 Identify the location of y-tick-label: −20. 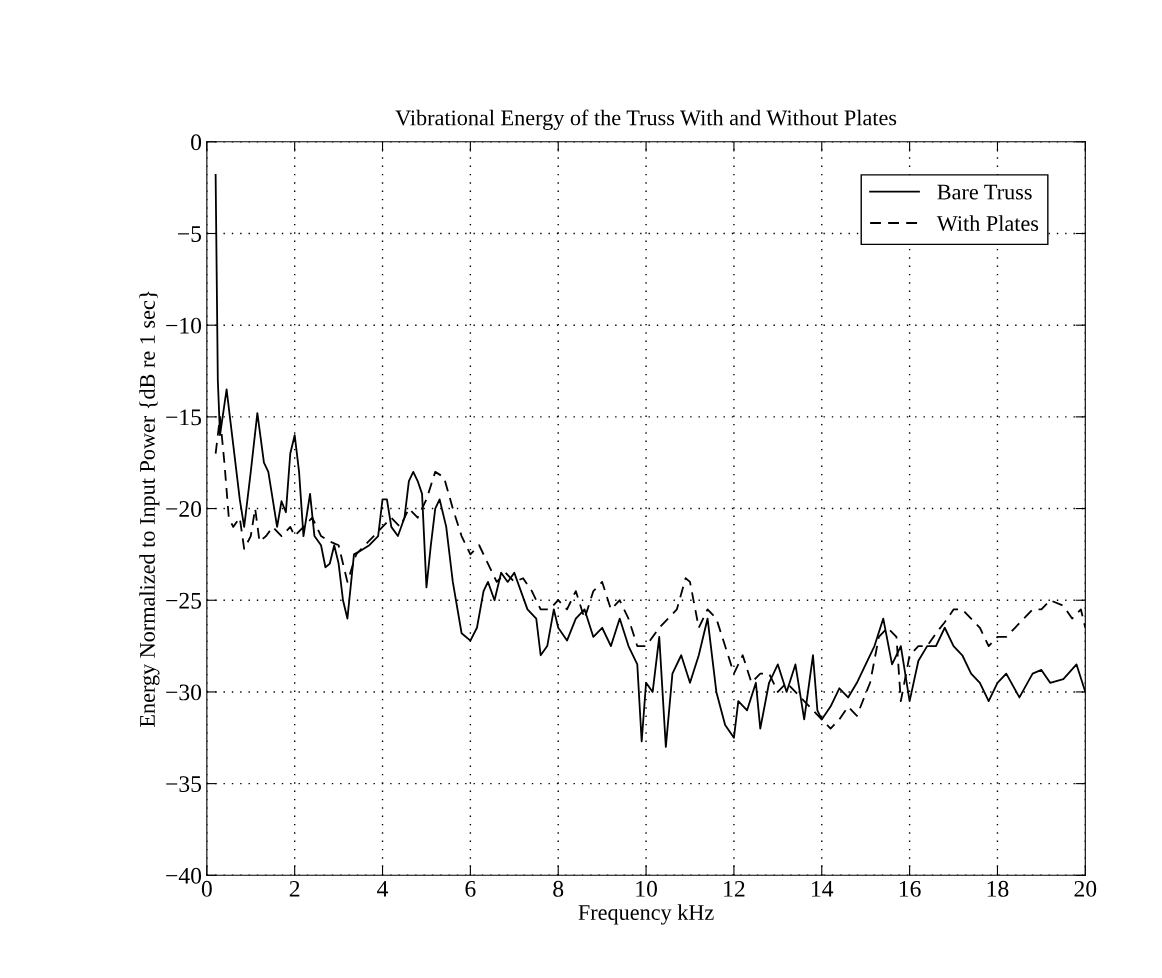
(184, 509).